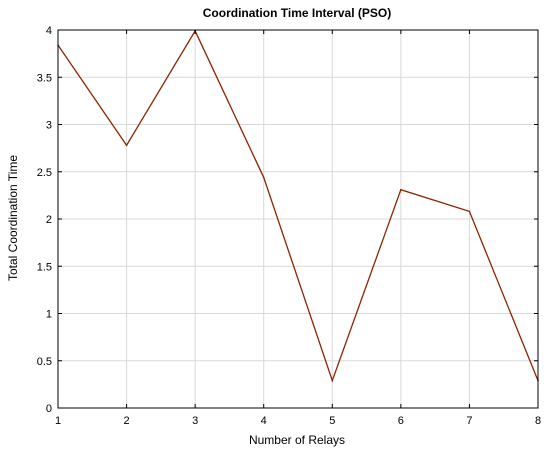 Image resolution: width=550 pixels, height=455 pixels. I want to click on x-tick-label: 1, so click(58, 421).